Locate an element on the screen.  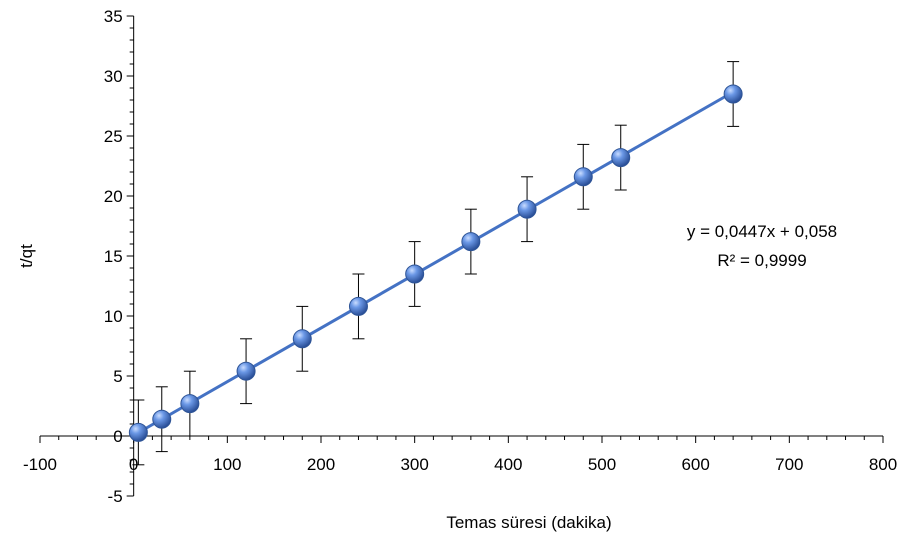
x-tick-label: 700 is located at coordinates (789, 464).